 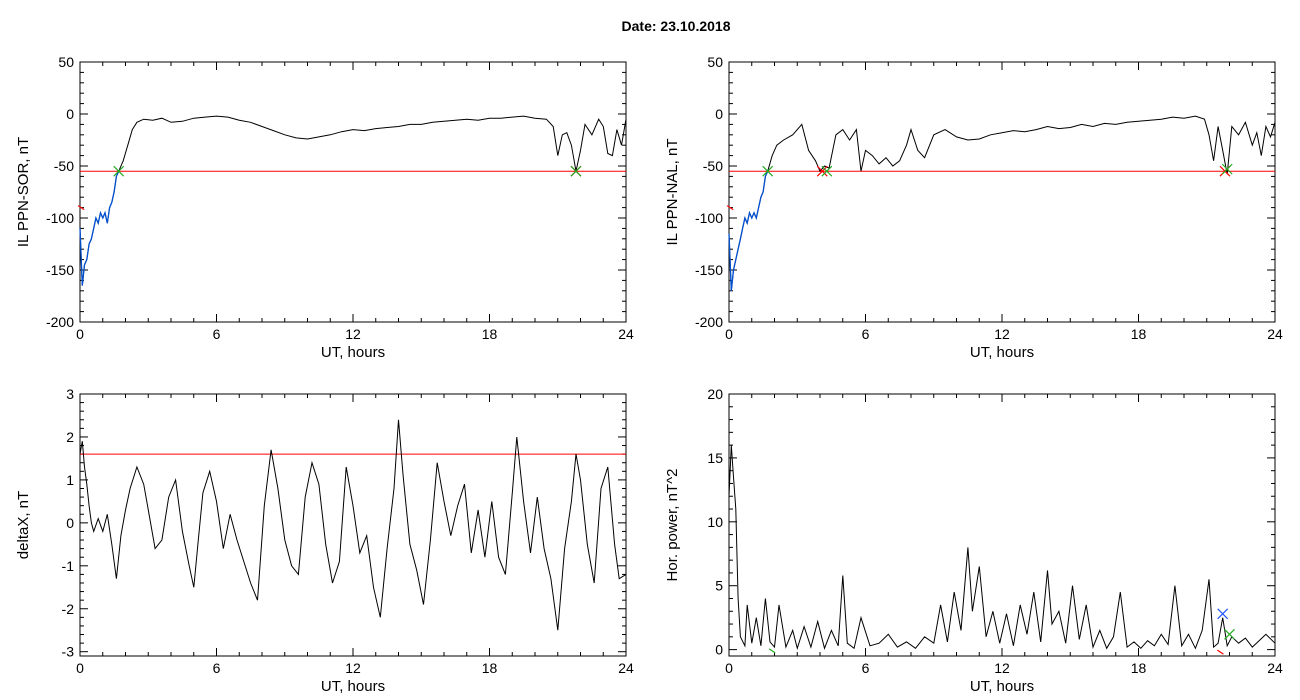 I want to click on y-axis-label: IL PPN-SOR, nT, so click(x=23, y=192).